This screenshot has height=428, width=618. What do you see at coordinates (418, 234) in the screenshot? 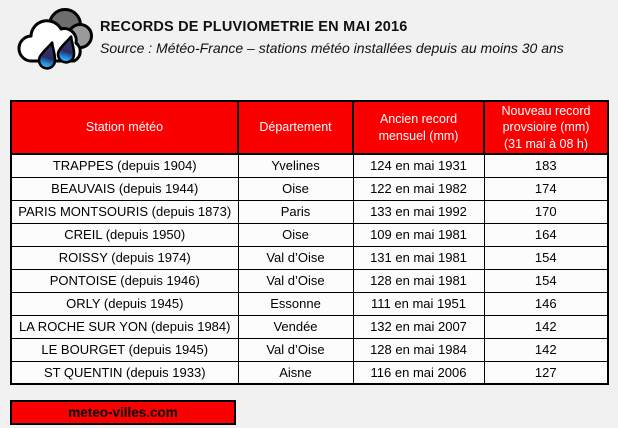
I see `old-record-cell: 109 en mai 1981` at bounding box center [418, 234].